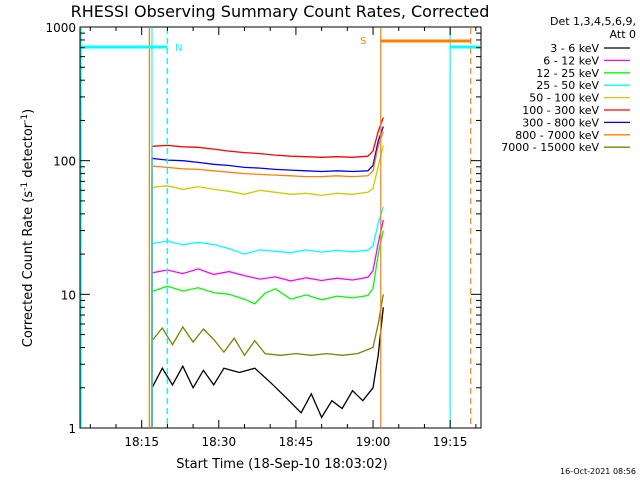 The image size is (640, 480). What do you see at coordinates (571, 60) in the screenshot?
I see `legend-label: 6 - 12 keV` at bounding box center [571, 60].